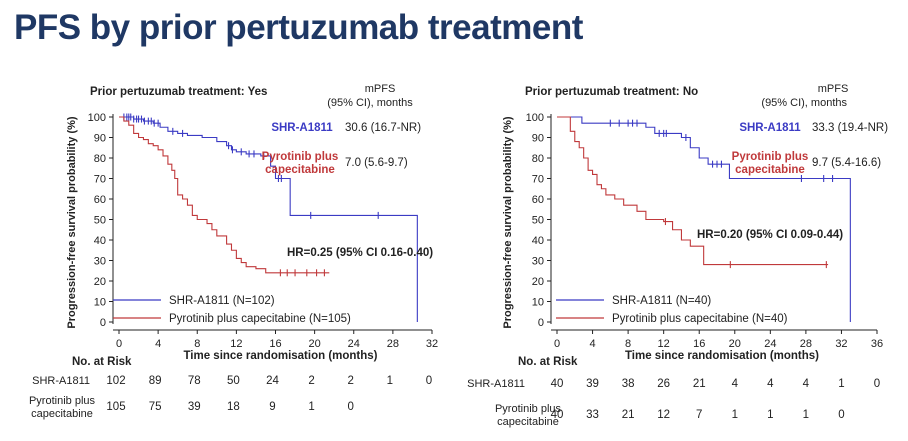  What do you see at coordinates (380, 89) in the screenshot?
I see `panel-1-mpfs-header: mPFS` at bounding box center [380, 89].